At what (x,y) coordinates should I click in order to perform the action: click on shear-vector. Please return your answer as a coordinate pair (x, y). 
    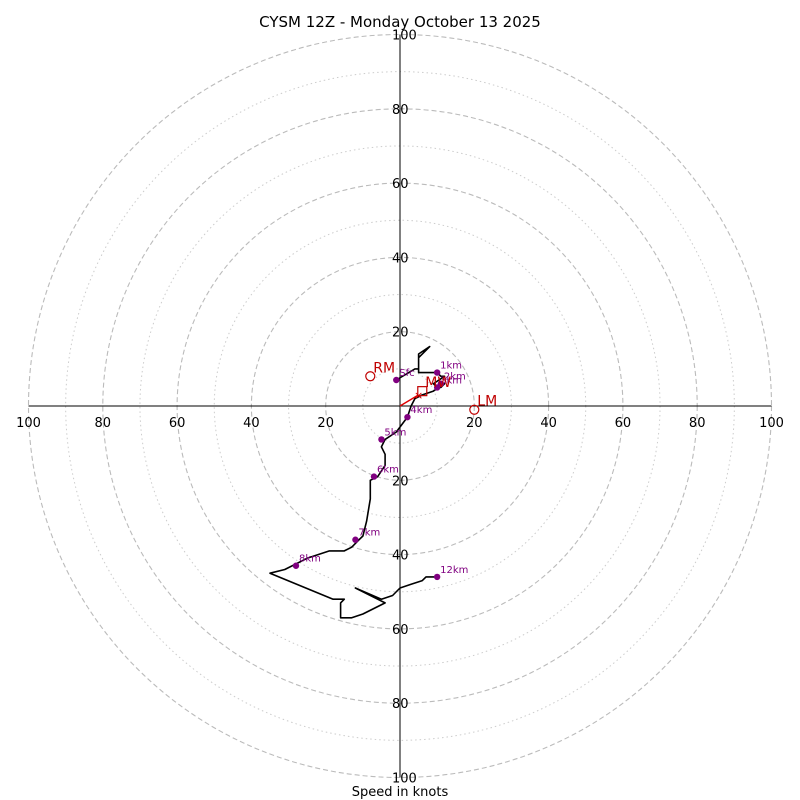
    Looking at the image, I should click on (409, 400).